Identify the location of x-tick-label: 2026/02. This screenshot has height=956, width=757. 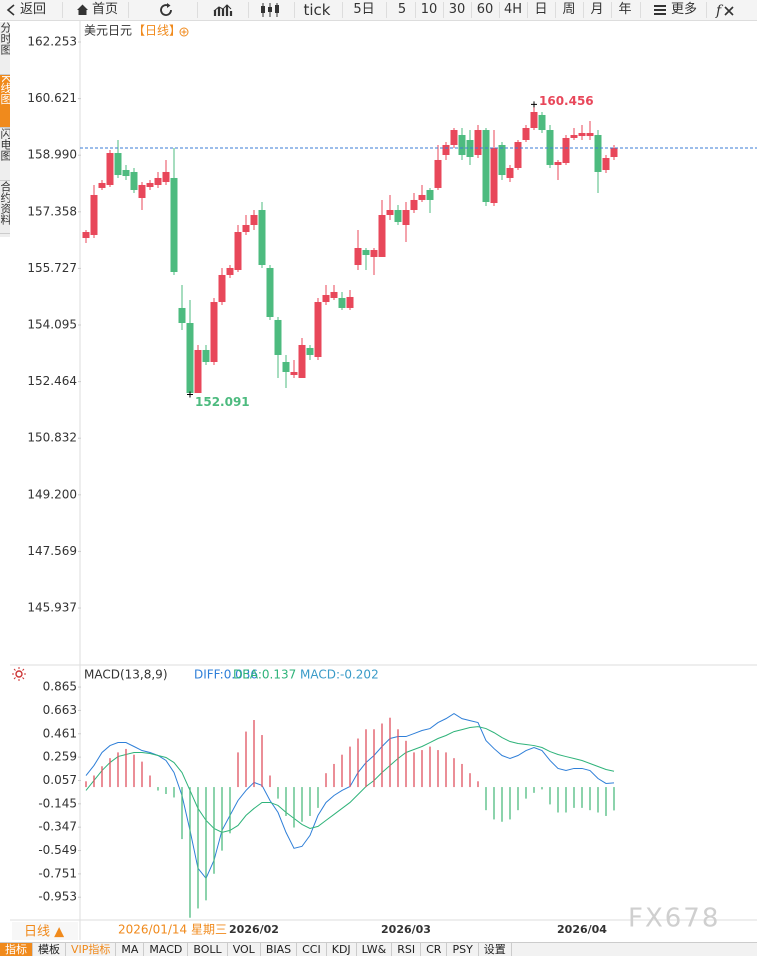
(254, 929).